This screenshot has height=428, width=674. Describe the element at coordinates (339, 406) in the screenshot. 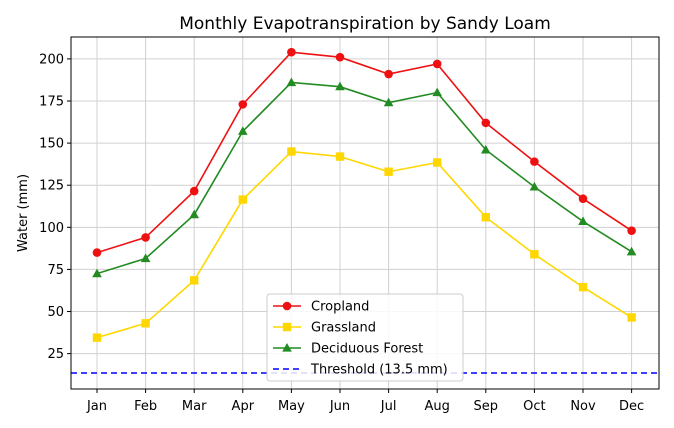

I see `x-tick-label: Jun` at that location.